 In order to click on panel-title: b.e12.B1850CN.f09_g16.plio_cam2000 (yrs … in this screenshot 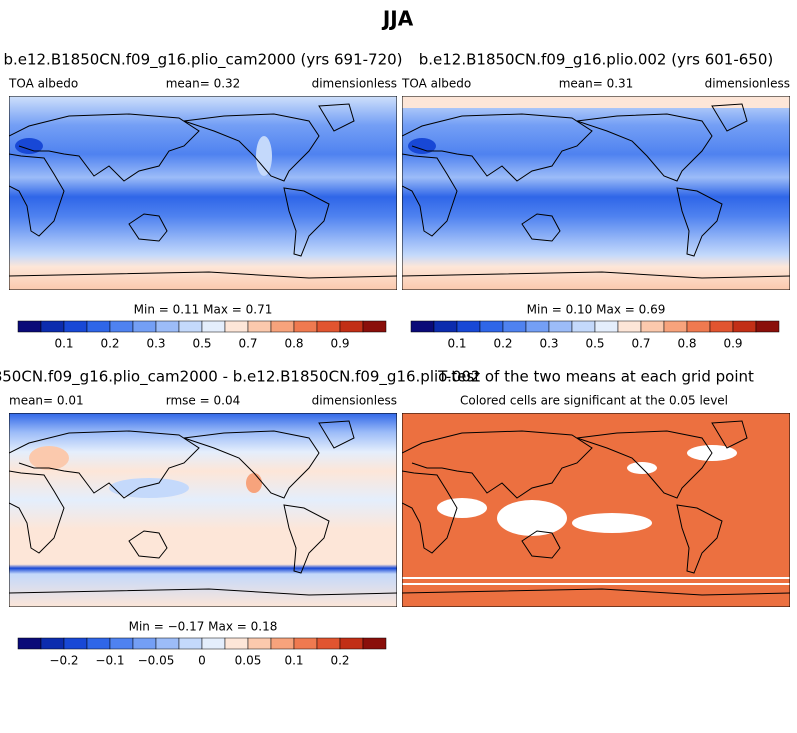, I will do `click(202, 60)`.